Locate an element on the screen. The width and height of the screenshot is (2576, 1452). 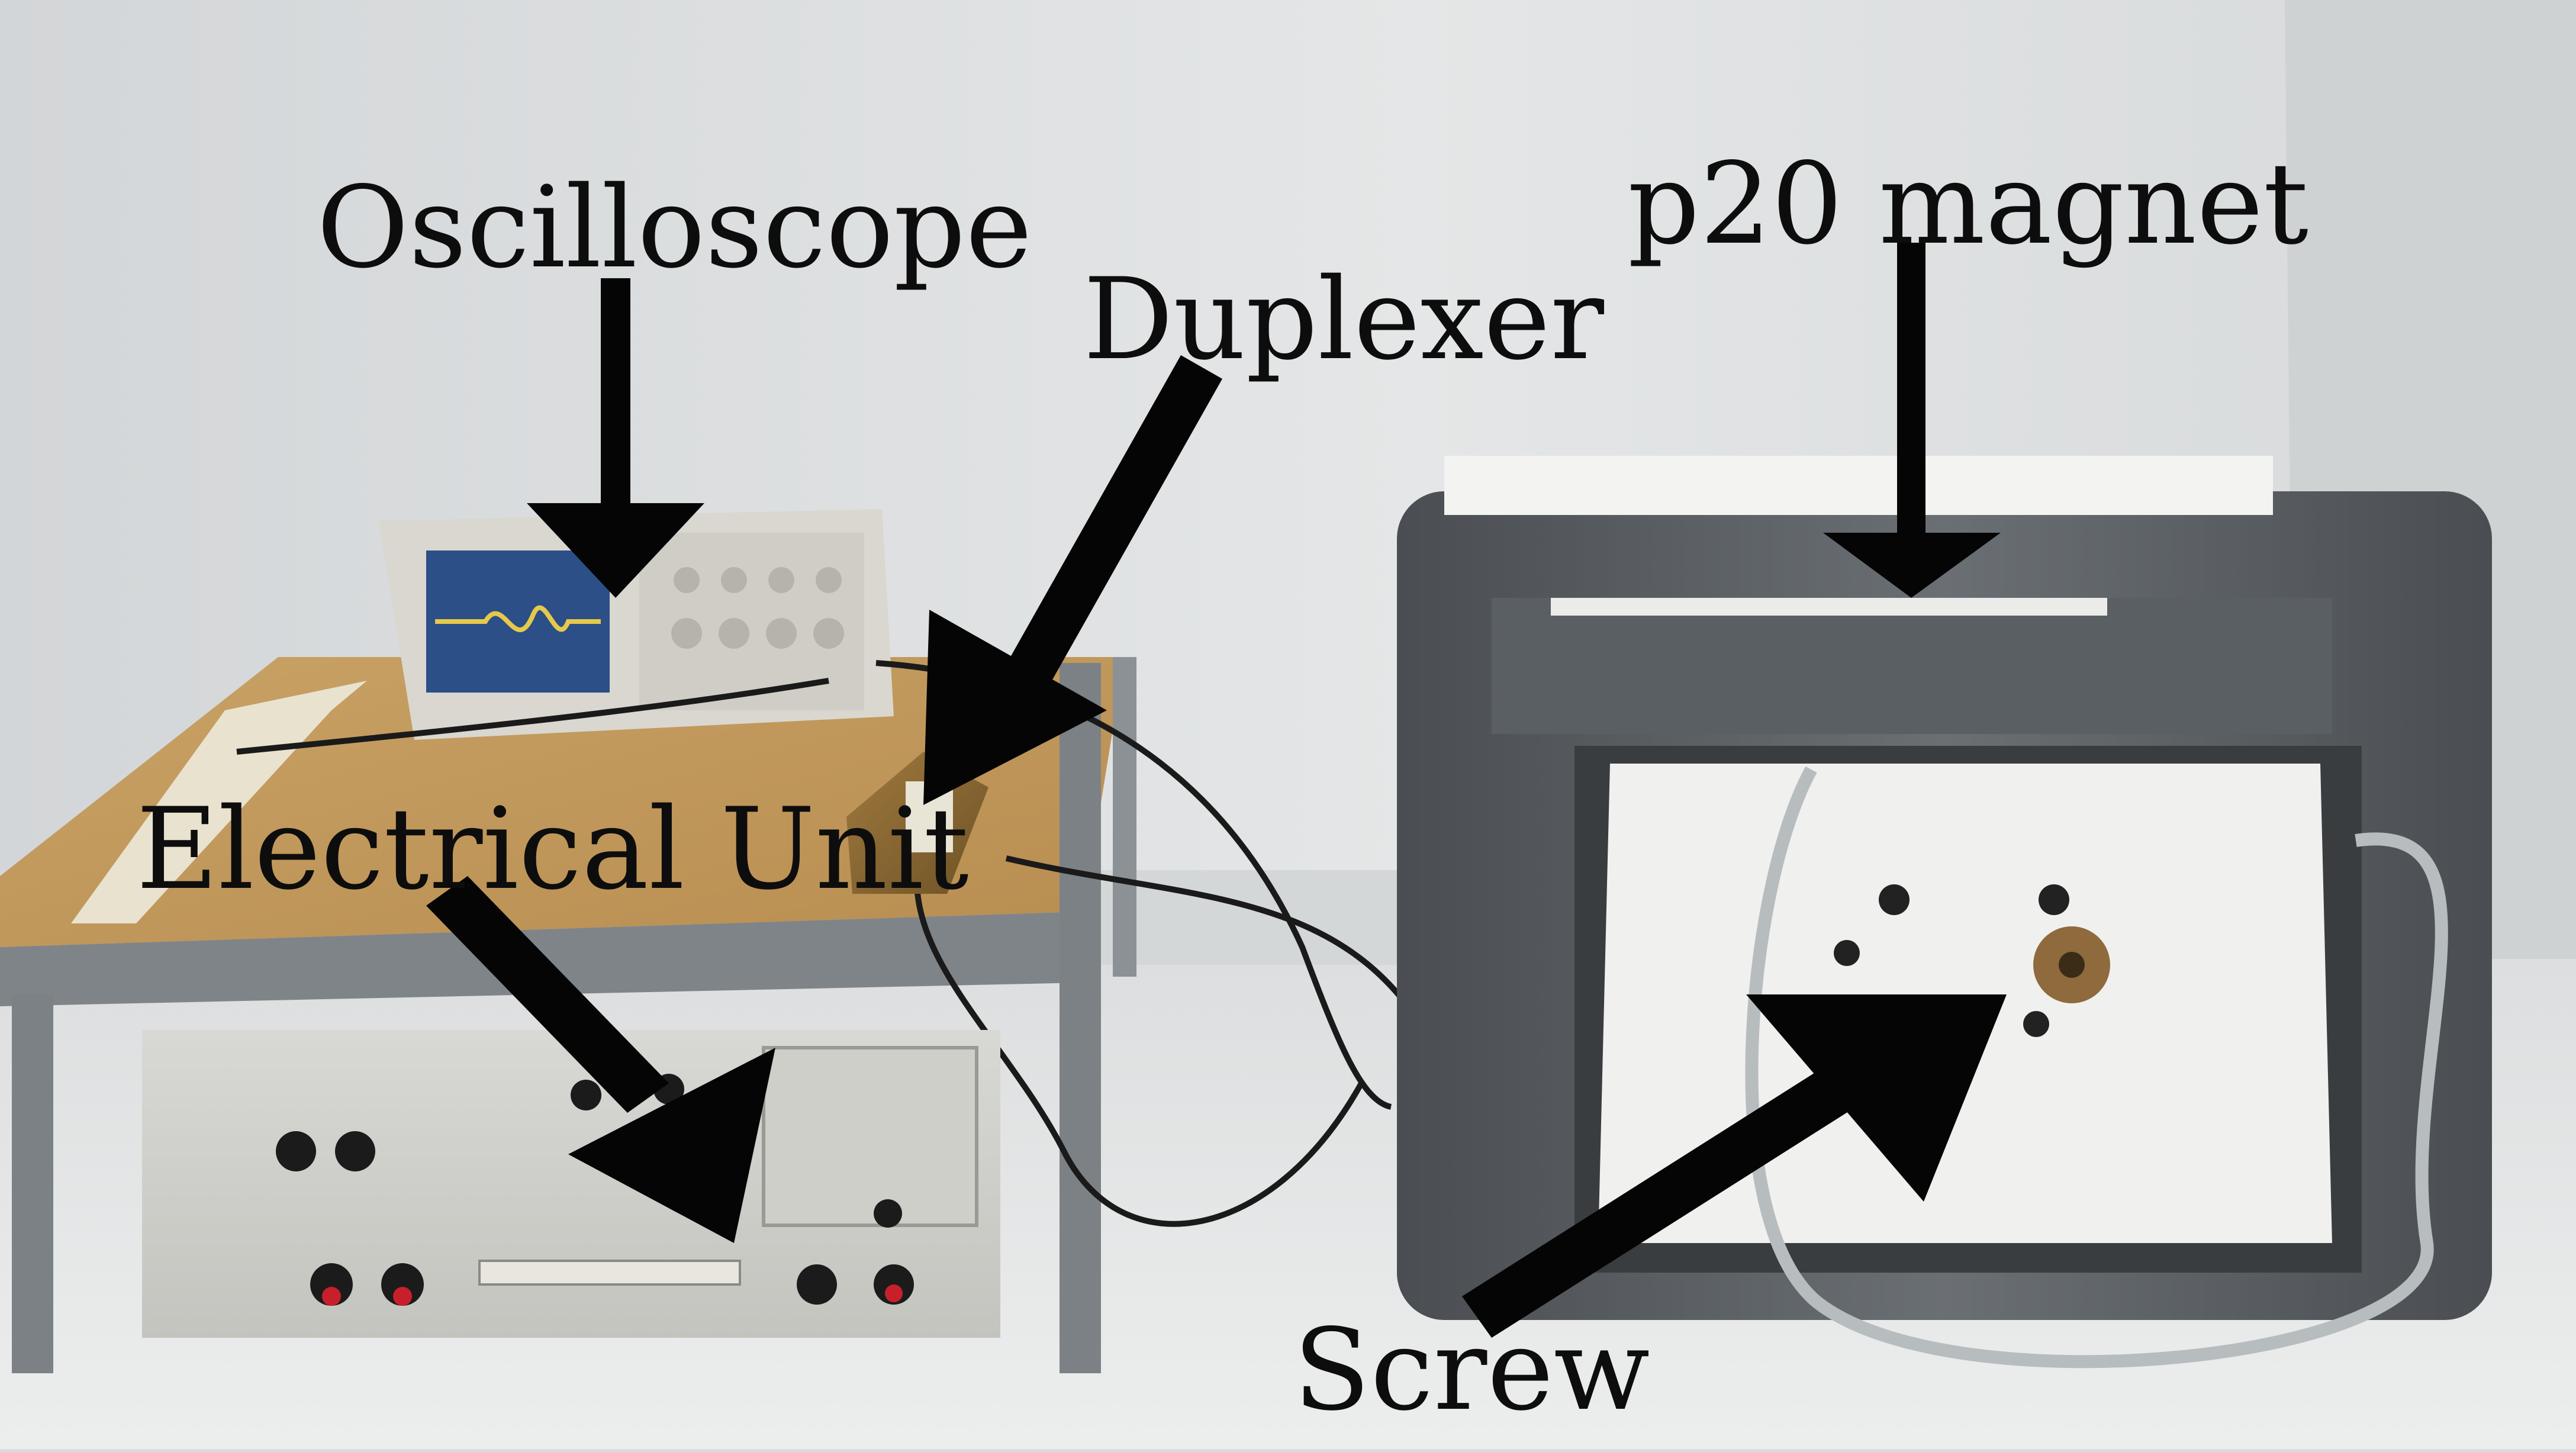
screw-center is located at coordinates (2072, 965).